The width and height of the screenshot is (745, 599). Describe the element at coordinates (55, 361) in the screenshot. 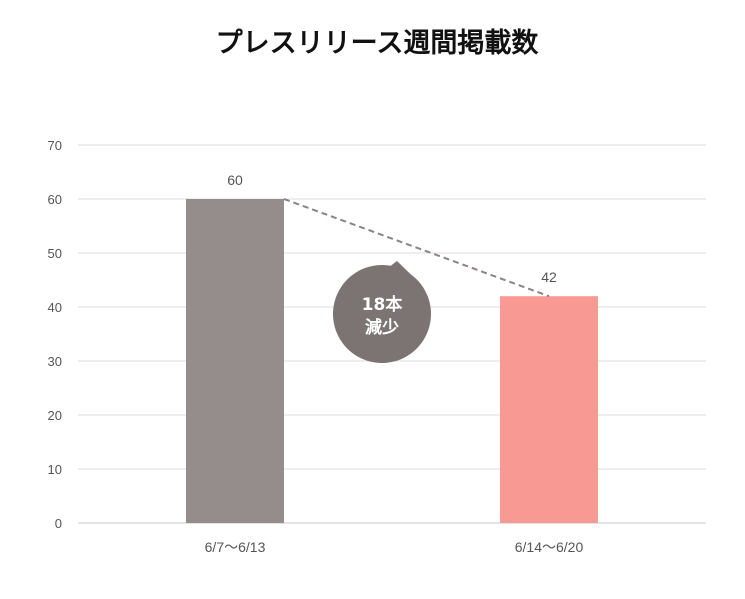

I see `y-tick-label: 30` at that location.